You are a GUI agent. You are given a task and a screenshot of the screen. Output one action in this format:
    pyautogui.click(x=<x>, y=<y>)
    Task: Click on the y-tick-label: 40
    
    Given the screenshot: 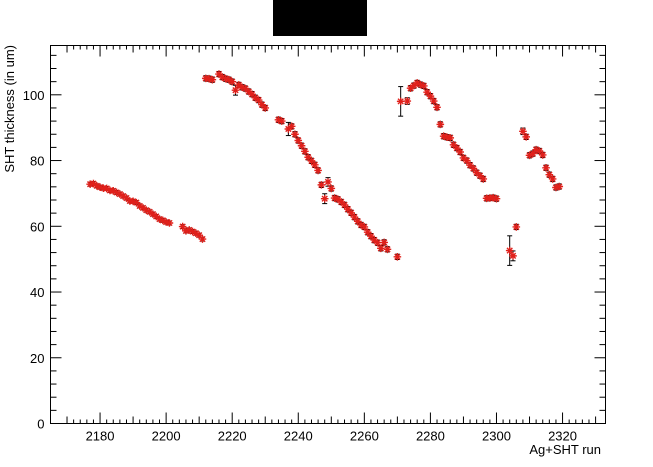 What is the action you would take?
    pyautogui.click(x=37, y=292)
    